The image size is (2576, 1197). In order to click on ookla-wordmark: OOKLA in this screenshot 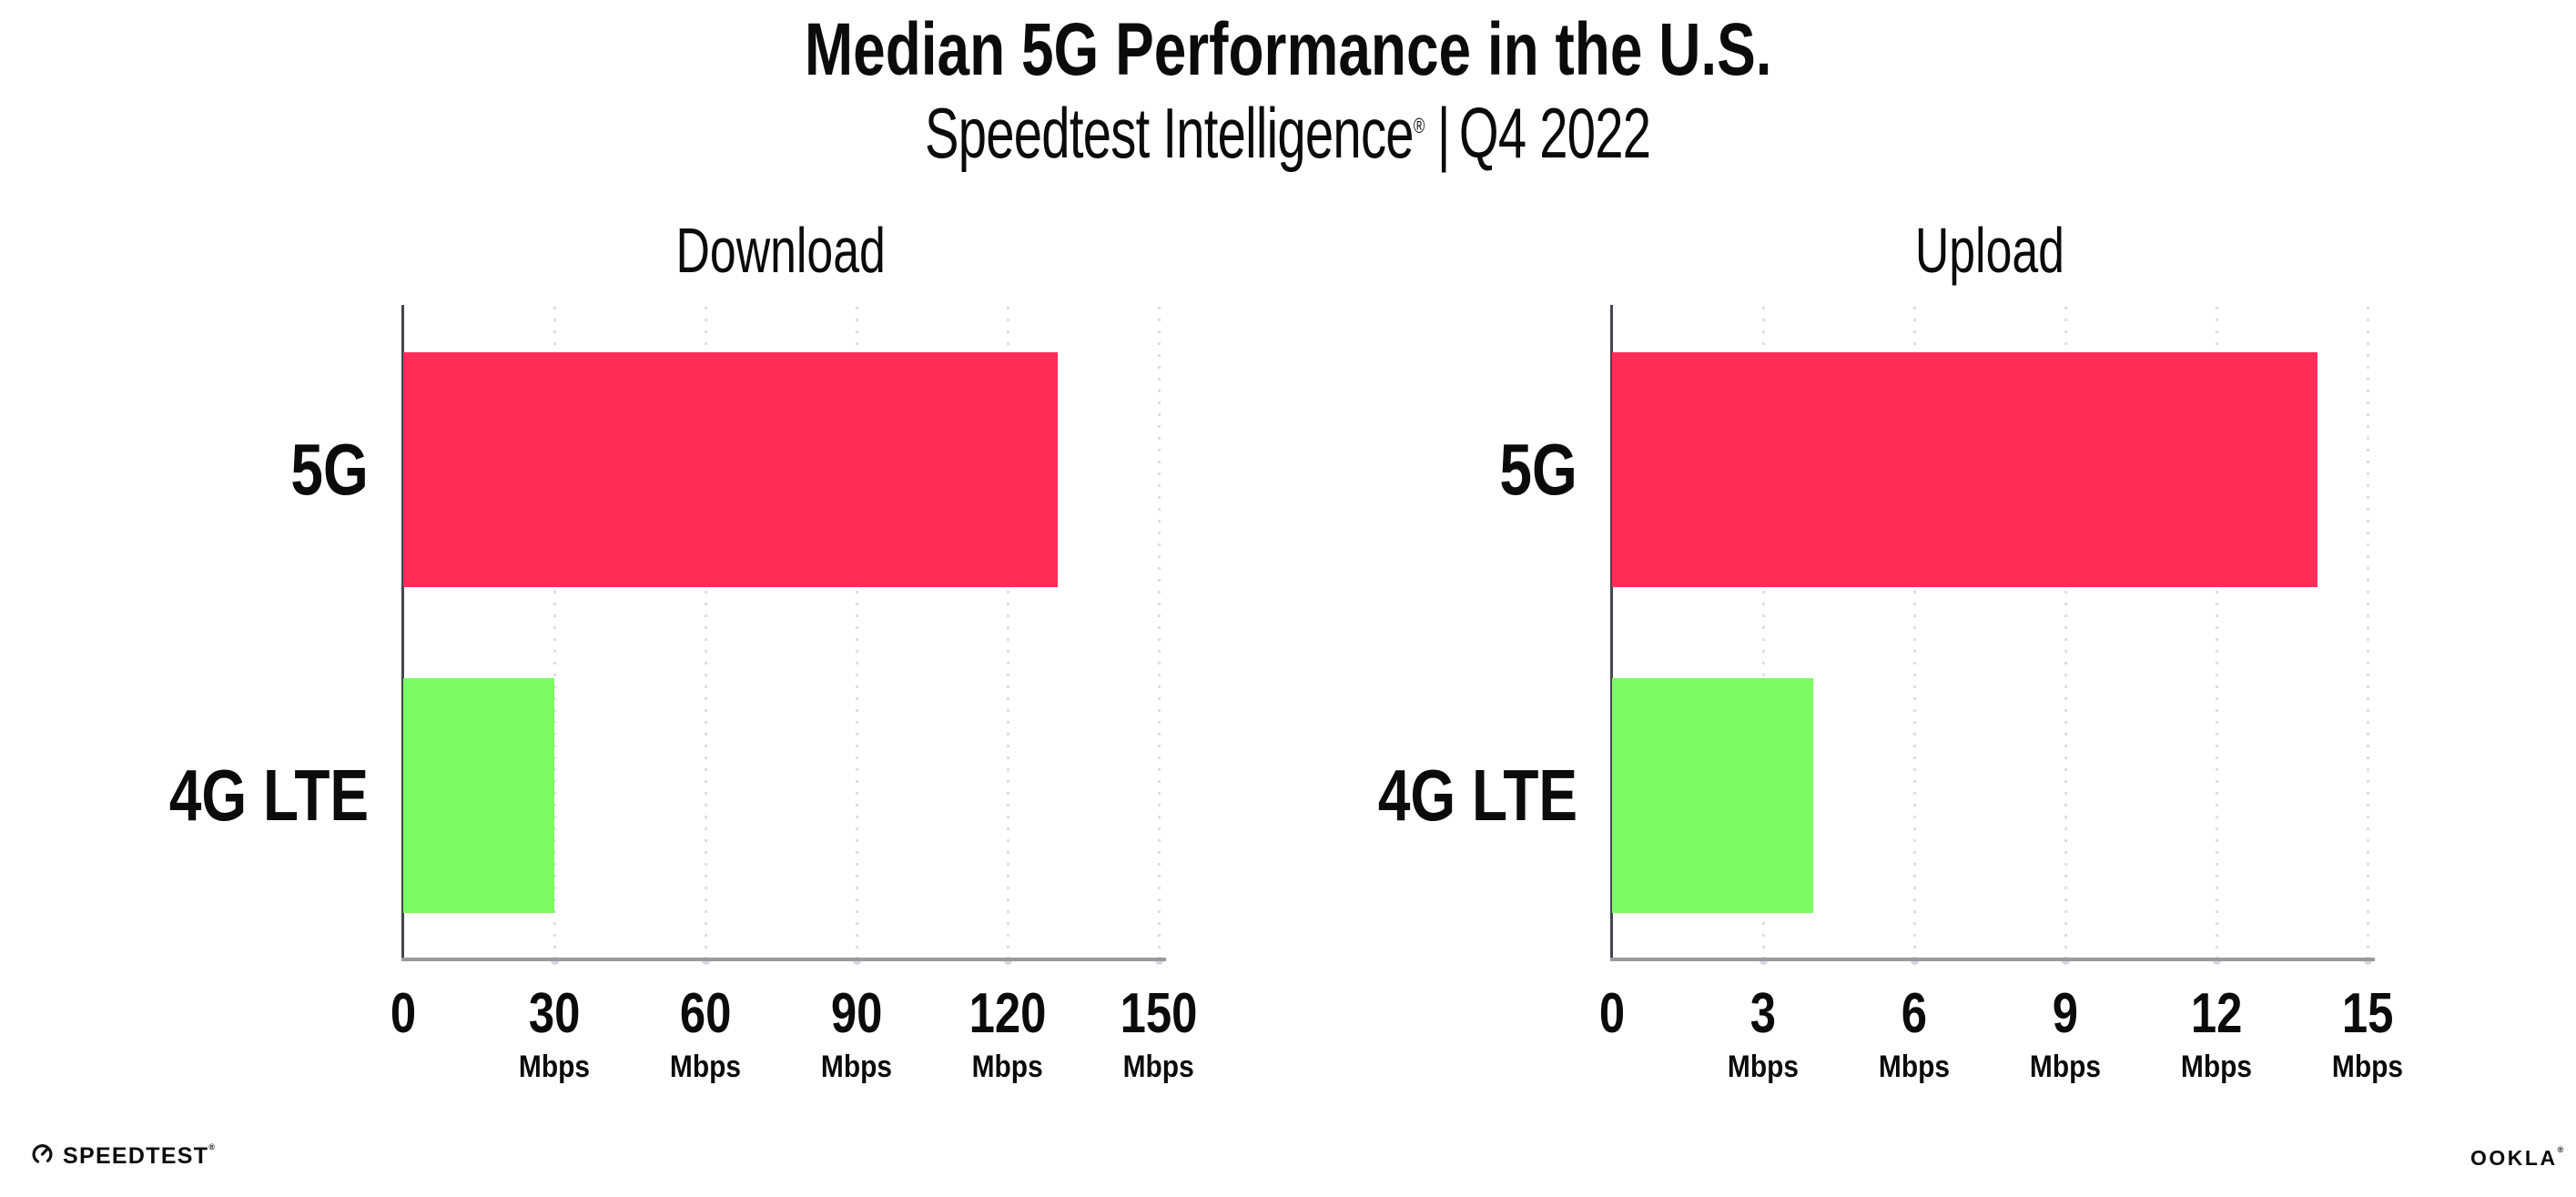, I will do `click(2514, 1158)`.